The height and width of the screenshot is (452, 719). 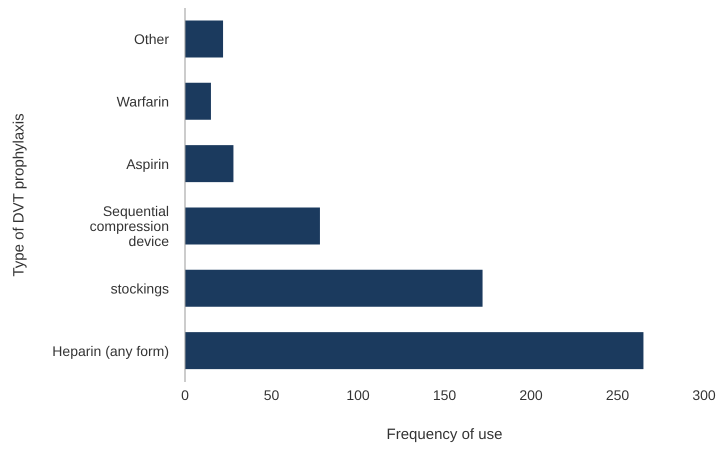 I want to click on y-tick-label: Aspirin, so click(x=147, y=164).